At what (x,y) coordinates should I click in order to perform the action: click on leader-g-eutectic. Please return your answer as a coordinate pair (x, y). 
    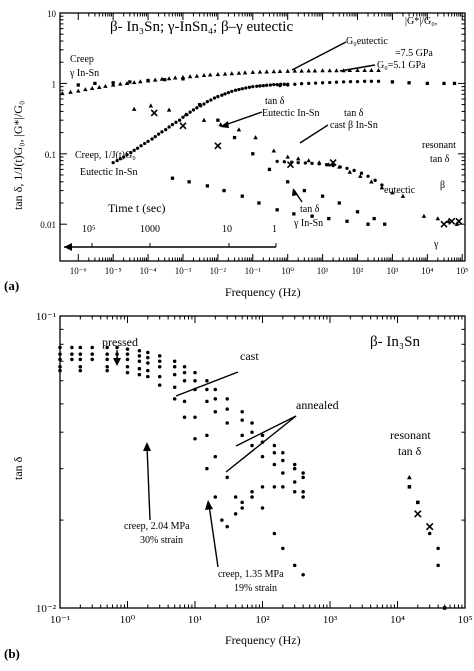
    Looking at the image, I should click on (319, 56).